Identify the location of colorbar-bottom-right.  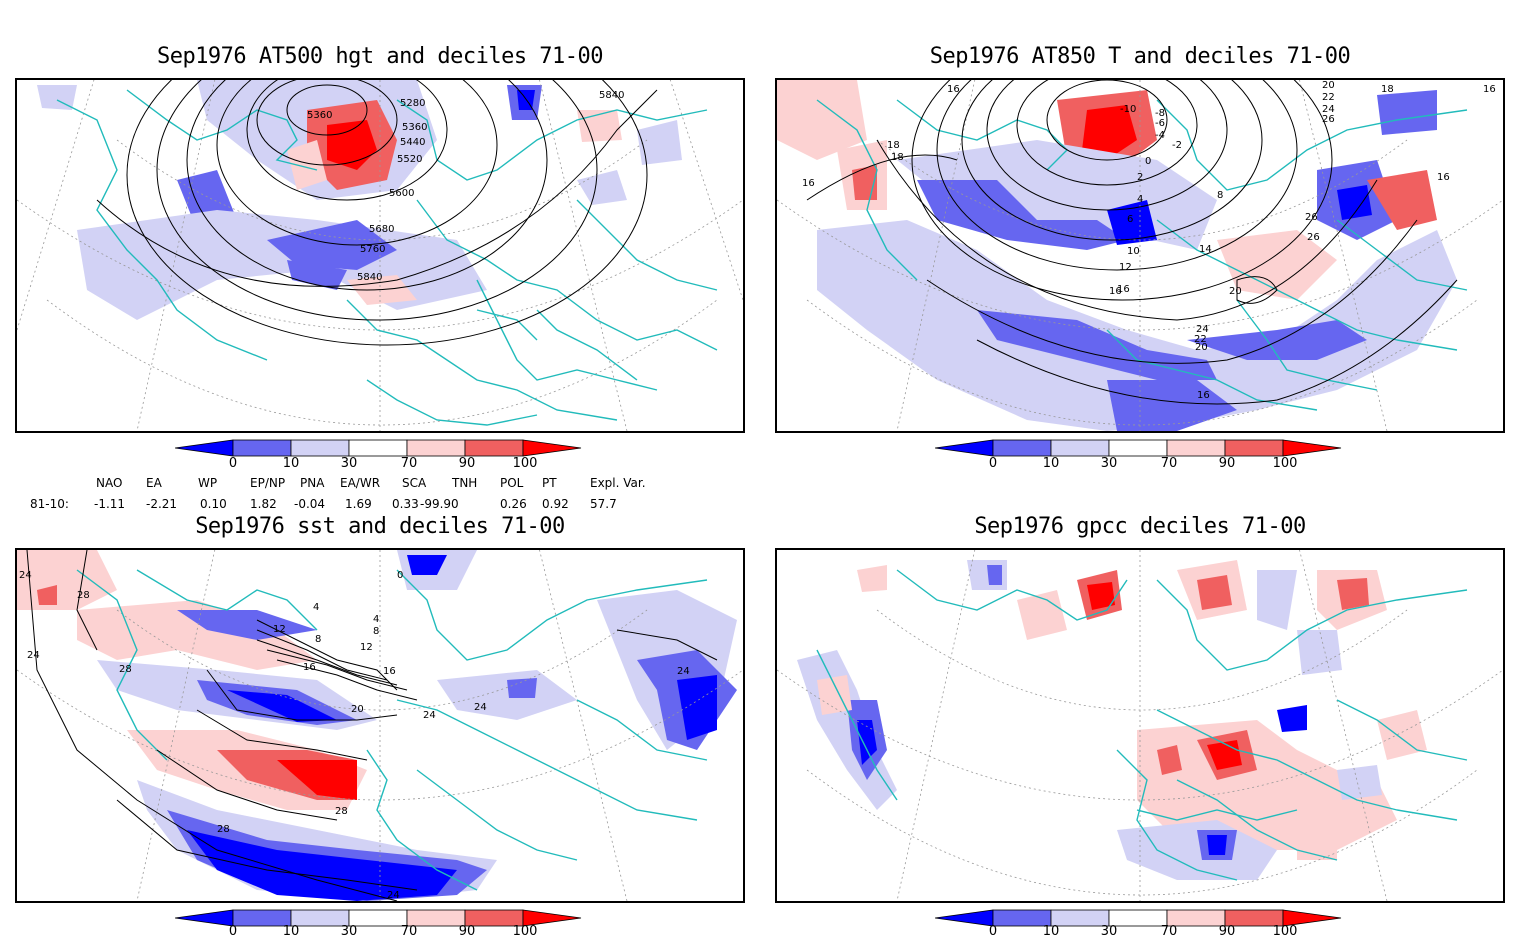
(1138, 918).